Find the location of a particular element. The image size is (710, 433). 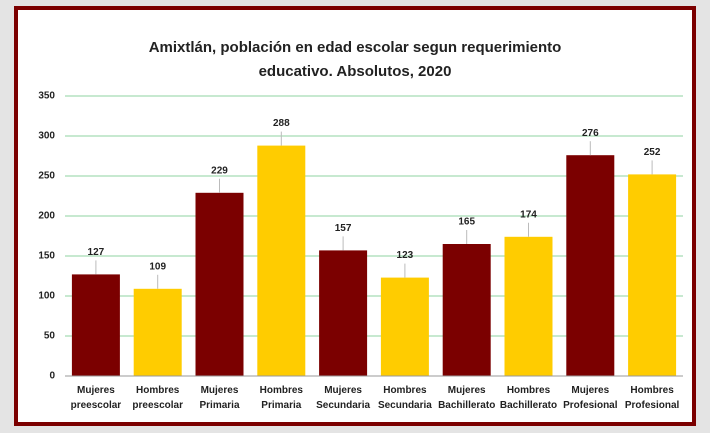

data-label: 127 is located at coordinates (96, 252).